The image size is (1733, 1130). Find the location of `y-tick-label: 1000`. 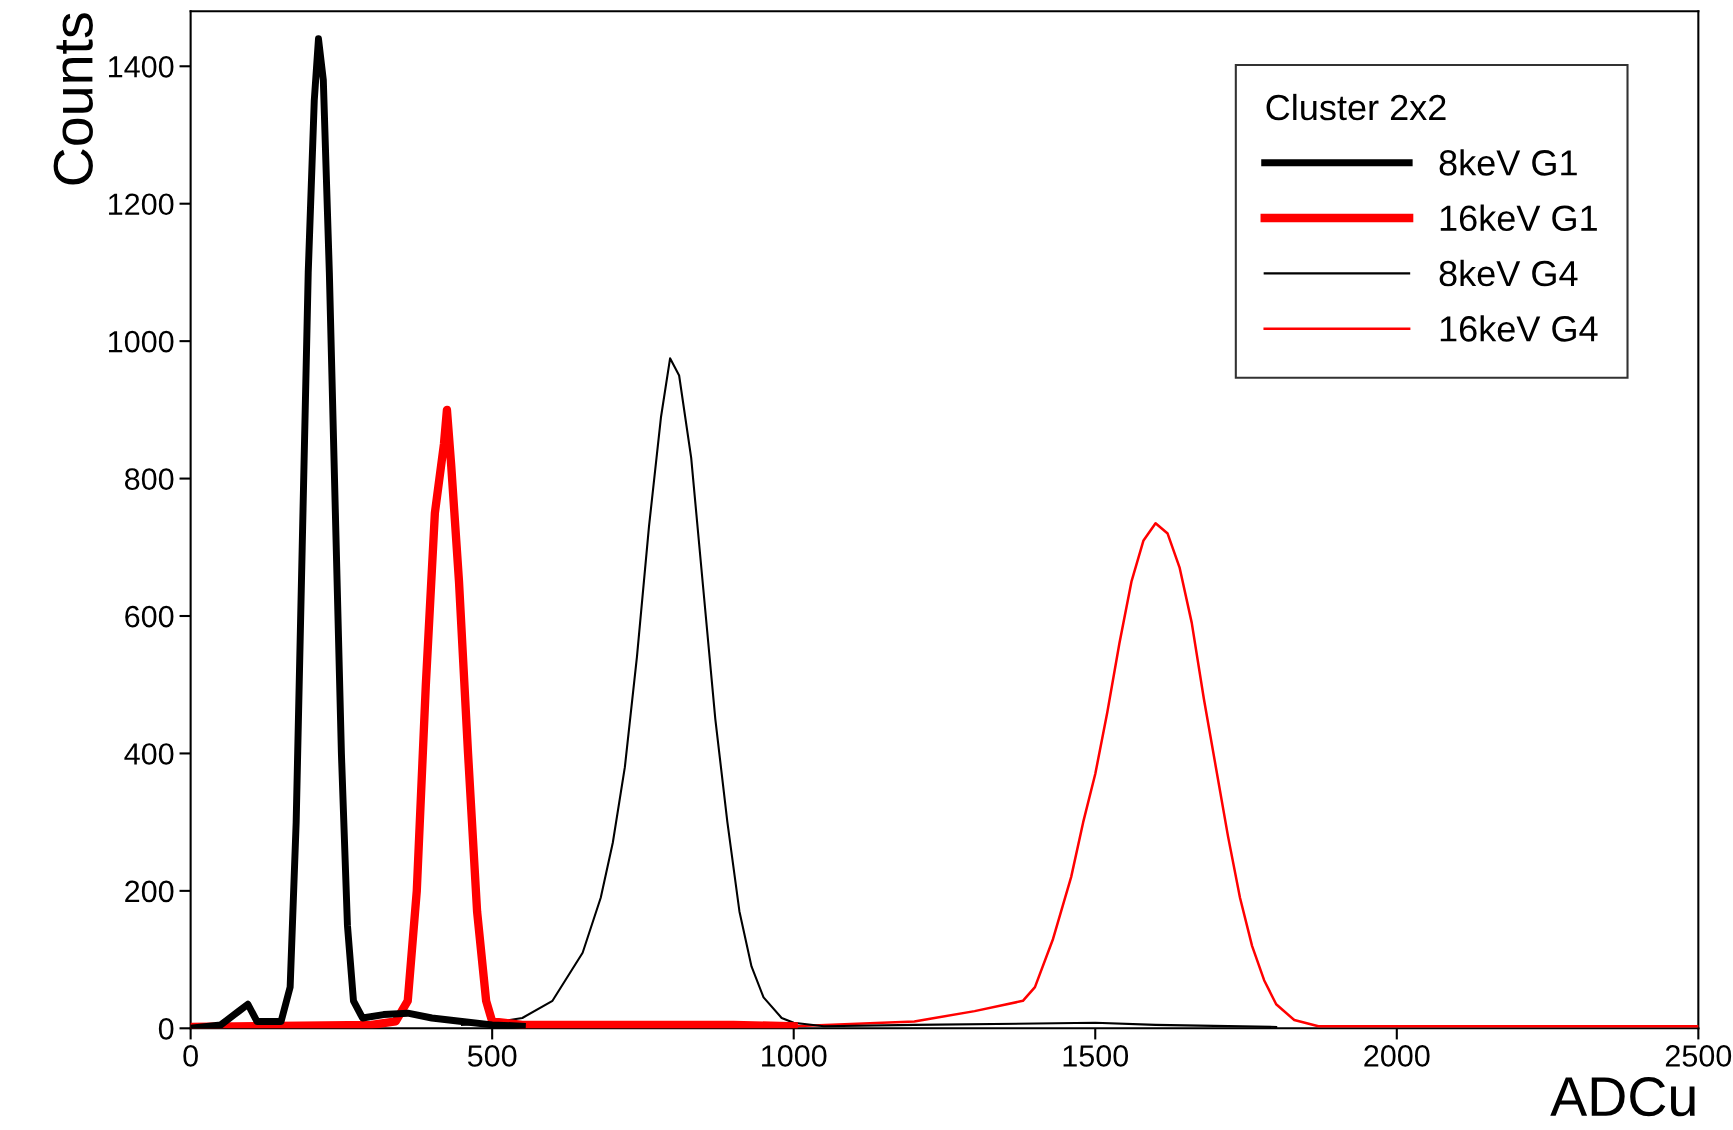

y-tick-label: 1000 is located at coordinates (141, 341).